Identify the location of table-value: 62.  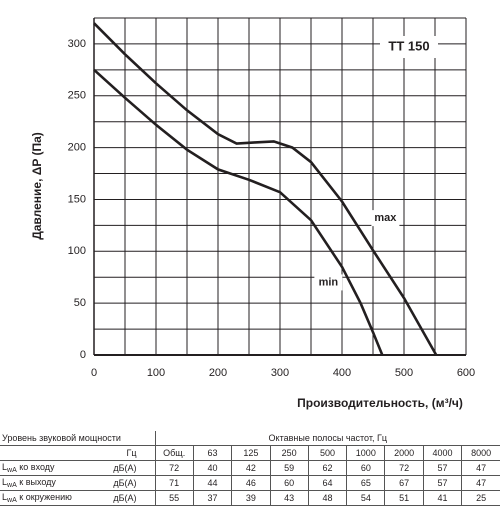
(327, 468).